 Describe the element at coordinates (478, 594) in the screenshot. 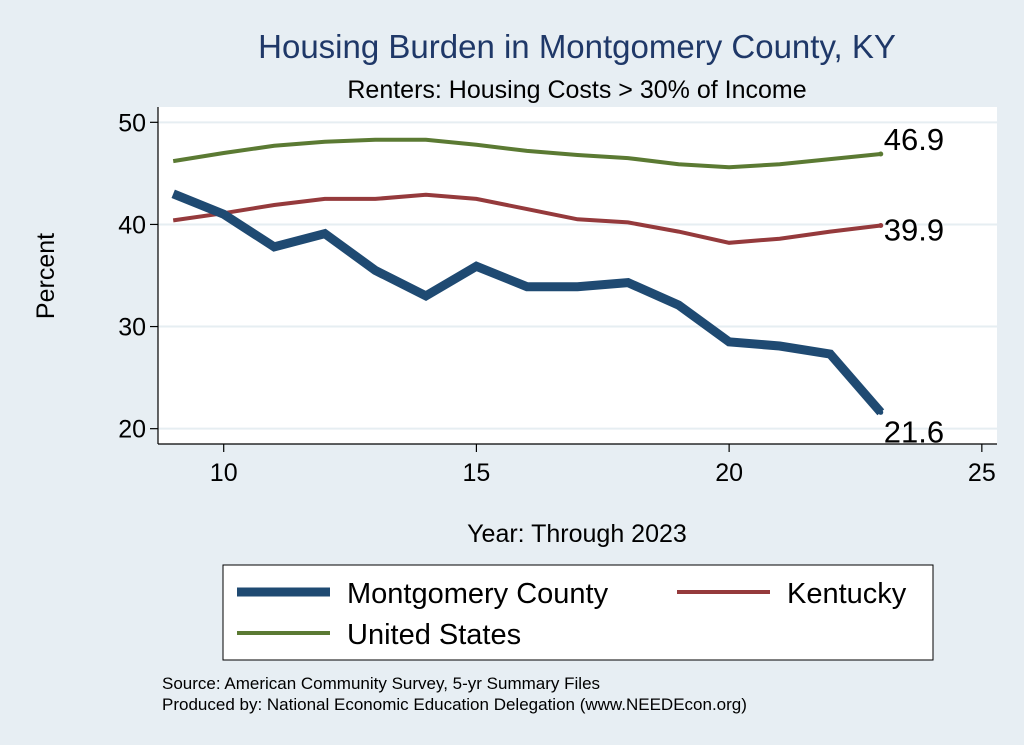

I see `legend-label: Montgomery County` at that location.